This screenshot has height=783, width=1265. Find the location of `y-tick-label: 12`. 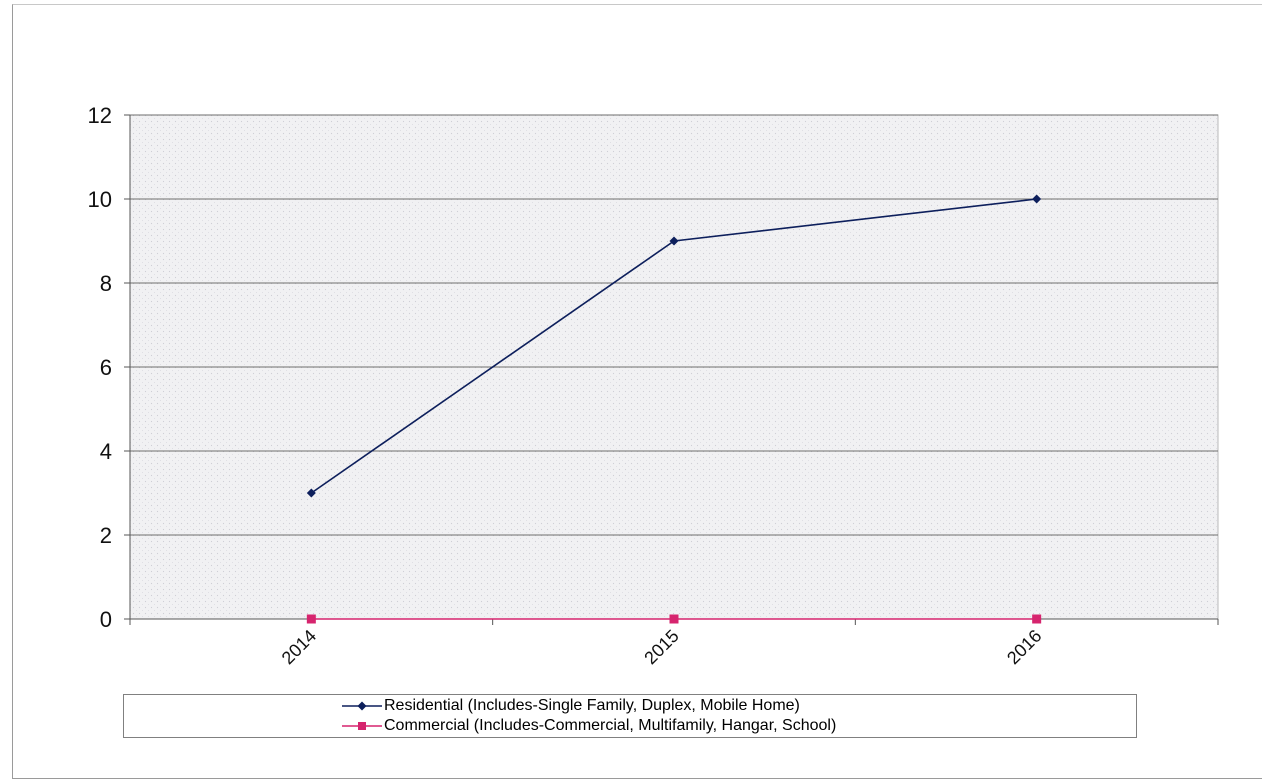

y-tick-label: 12 is located at coordinates (100, 115).